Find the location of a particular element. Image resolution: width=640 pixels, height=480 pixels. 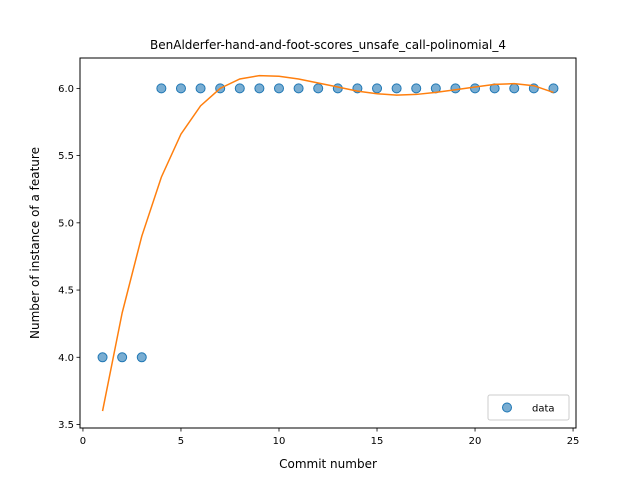

y-tick-label: 4.5 is located at coordinates (66, 291).